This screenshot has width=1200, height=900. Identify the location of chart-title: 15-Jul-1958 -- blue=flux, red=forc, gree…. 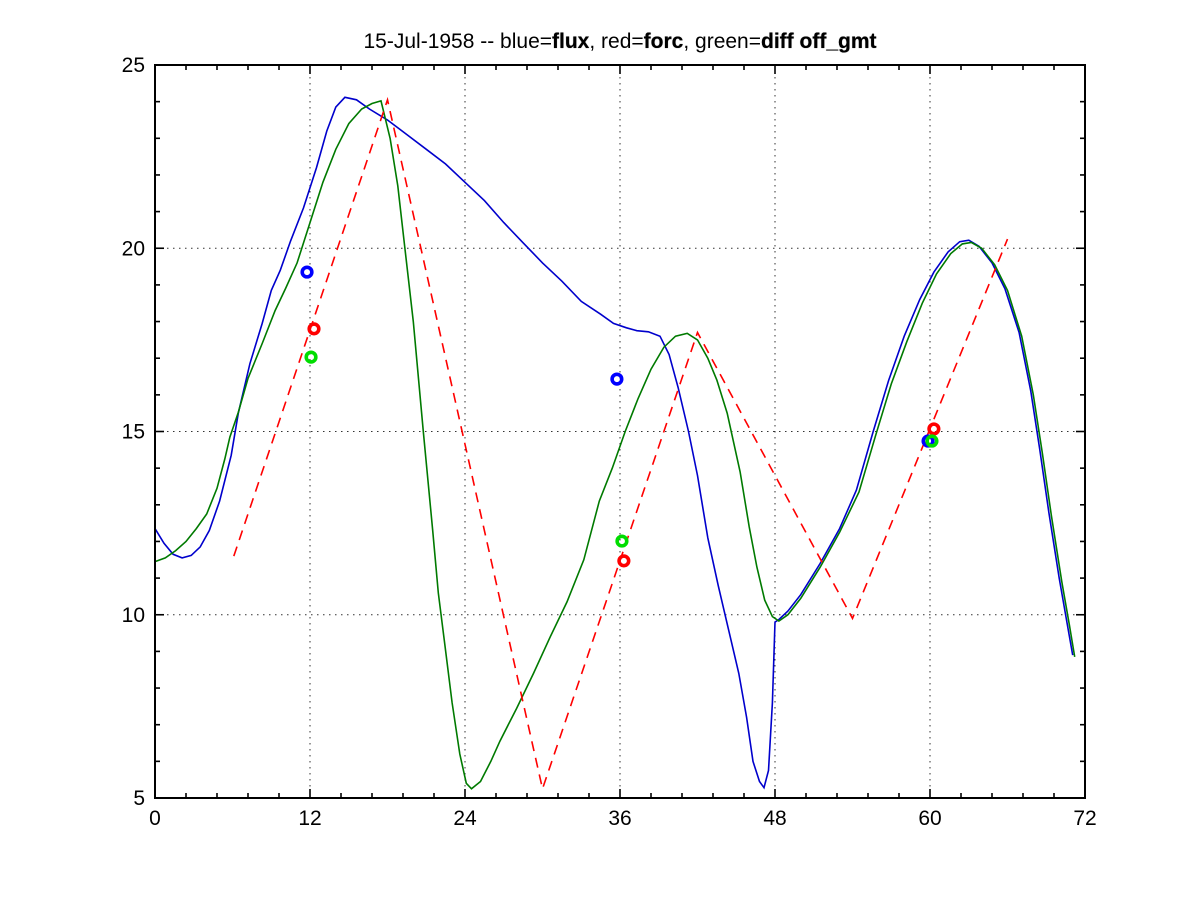
(620, 42).